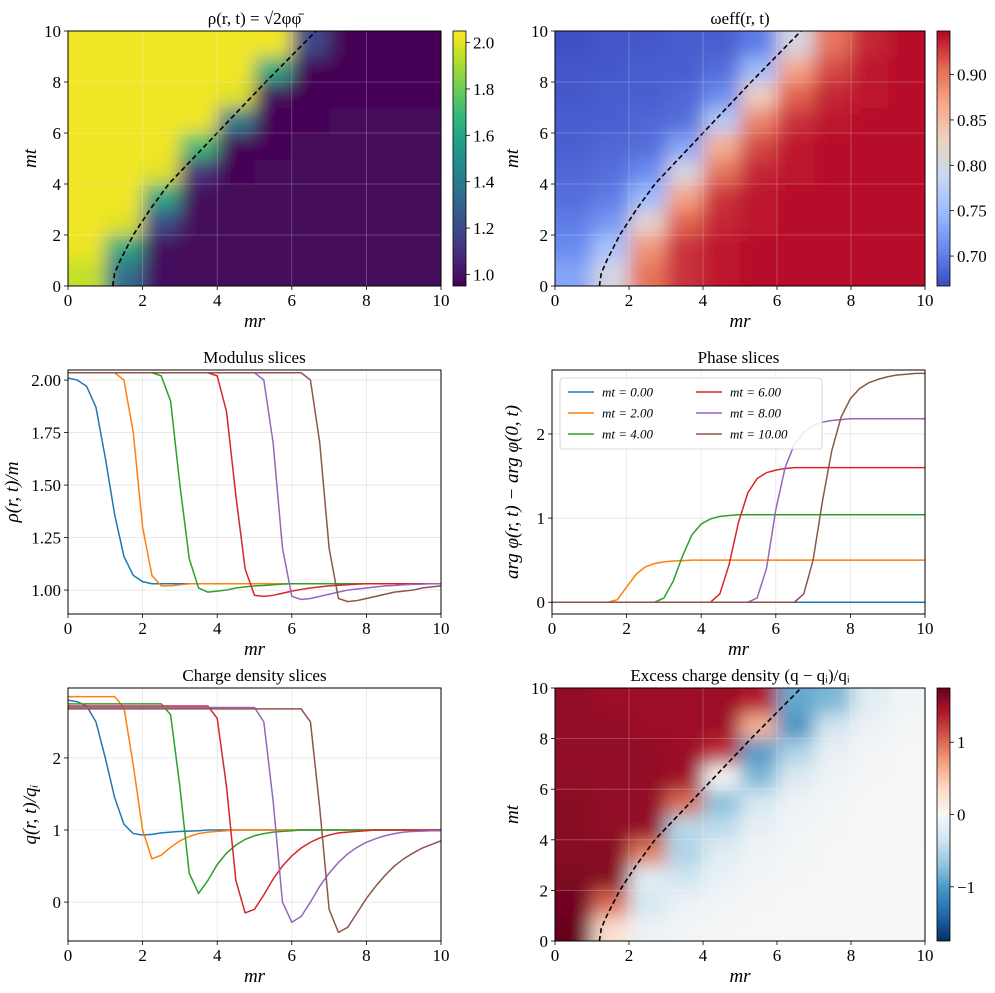 This screenshot has width=995, height=993. I want to click on x-tick-label: 6, so click(777, 300).